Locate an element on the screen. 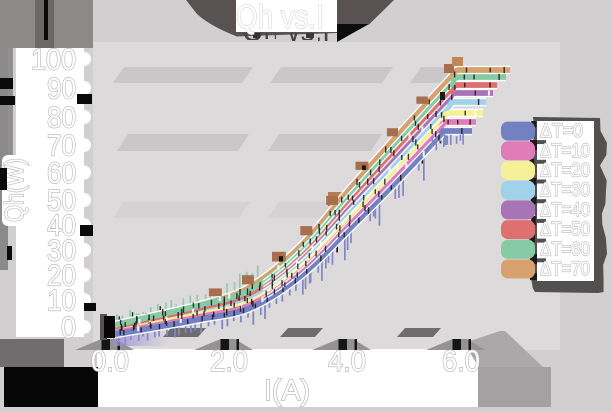 The image size is (612, 412). svg-text: 100 is located at coordinates (53, 60).